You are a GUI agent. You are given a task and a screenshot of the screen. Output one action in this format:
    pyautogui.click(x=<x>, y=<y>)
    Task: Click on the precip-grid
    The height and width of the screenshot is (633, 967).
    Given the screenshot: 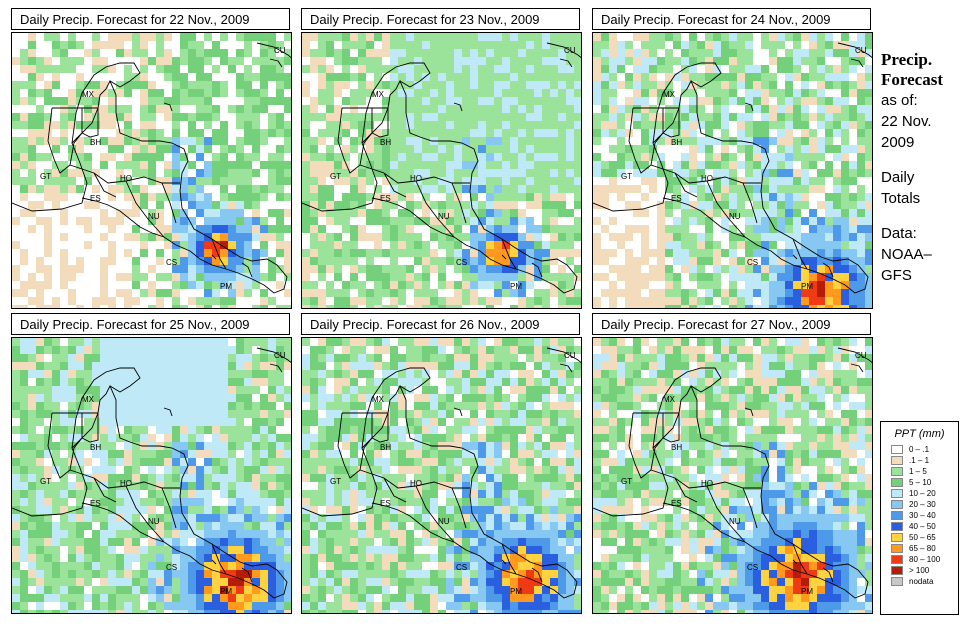 What is the action you would take?
    pyautogui.click(x=441, y=475)
    